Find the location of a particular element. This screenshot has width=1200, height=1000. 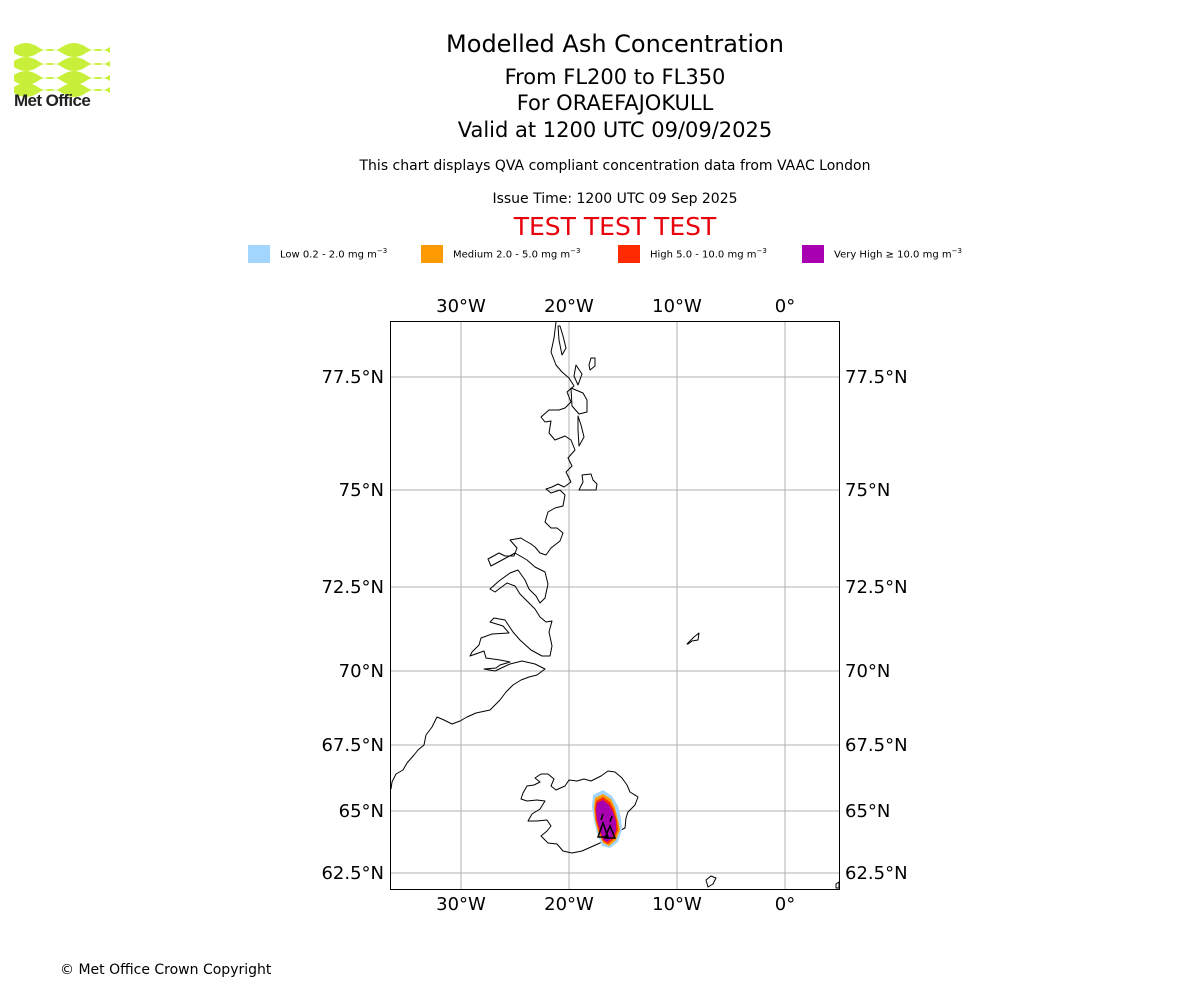

legend-item-high: High 5.0 - 10.0 mg m−3 is located at coordinates (692, 254).